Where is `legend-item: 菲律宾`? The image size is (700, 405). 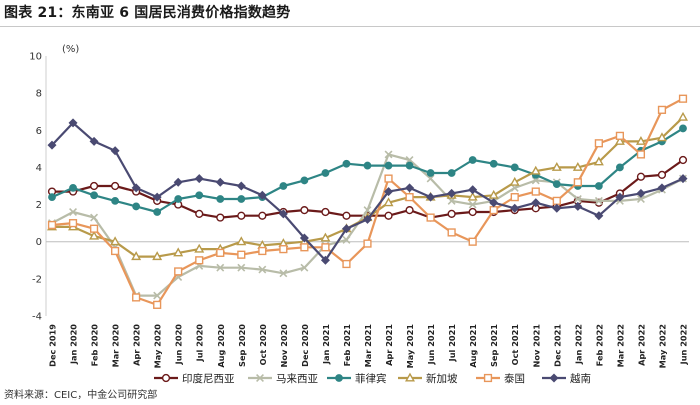 legend-item: 菲律宾 is located at coordinates (357, 378).